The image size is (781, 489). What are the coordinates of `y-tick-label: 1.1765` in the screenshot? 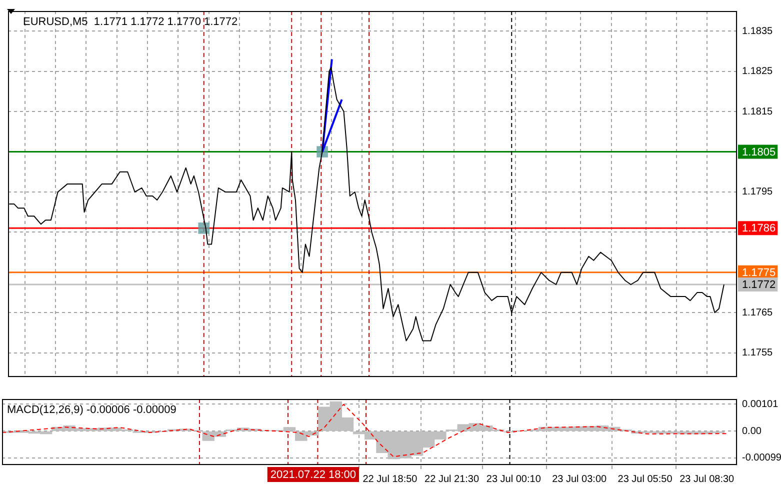 It's located at (758, 312).